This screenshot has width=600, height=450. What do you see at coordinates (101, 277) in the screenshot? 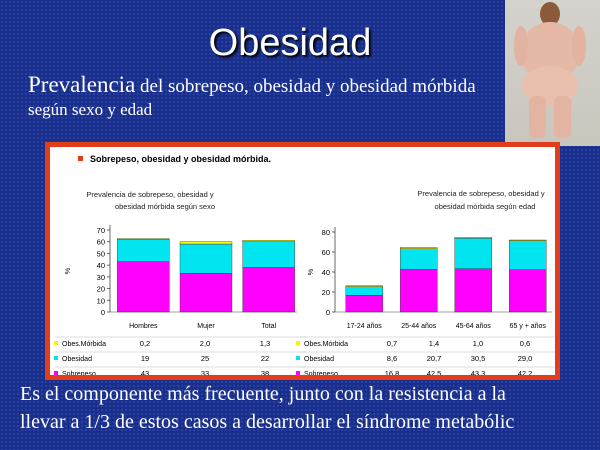
I see `y-tick-label: 30` at bounding box center [101, 277].